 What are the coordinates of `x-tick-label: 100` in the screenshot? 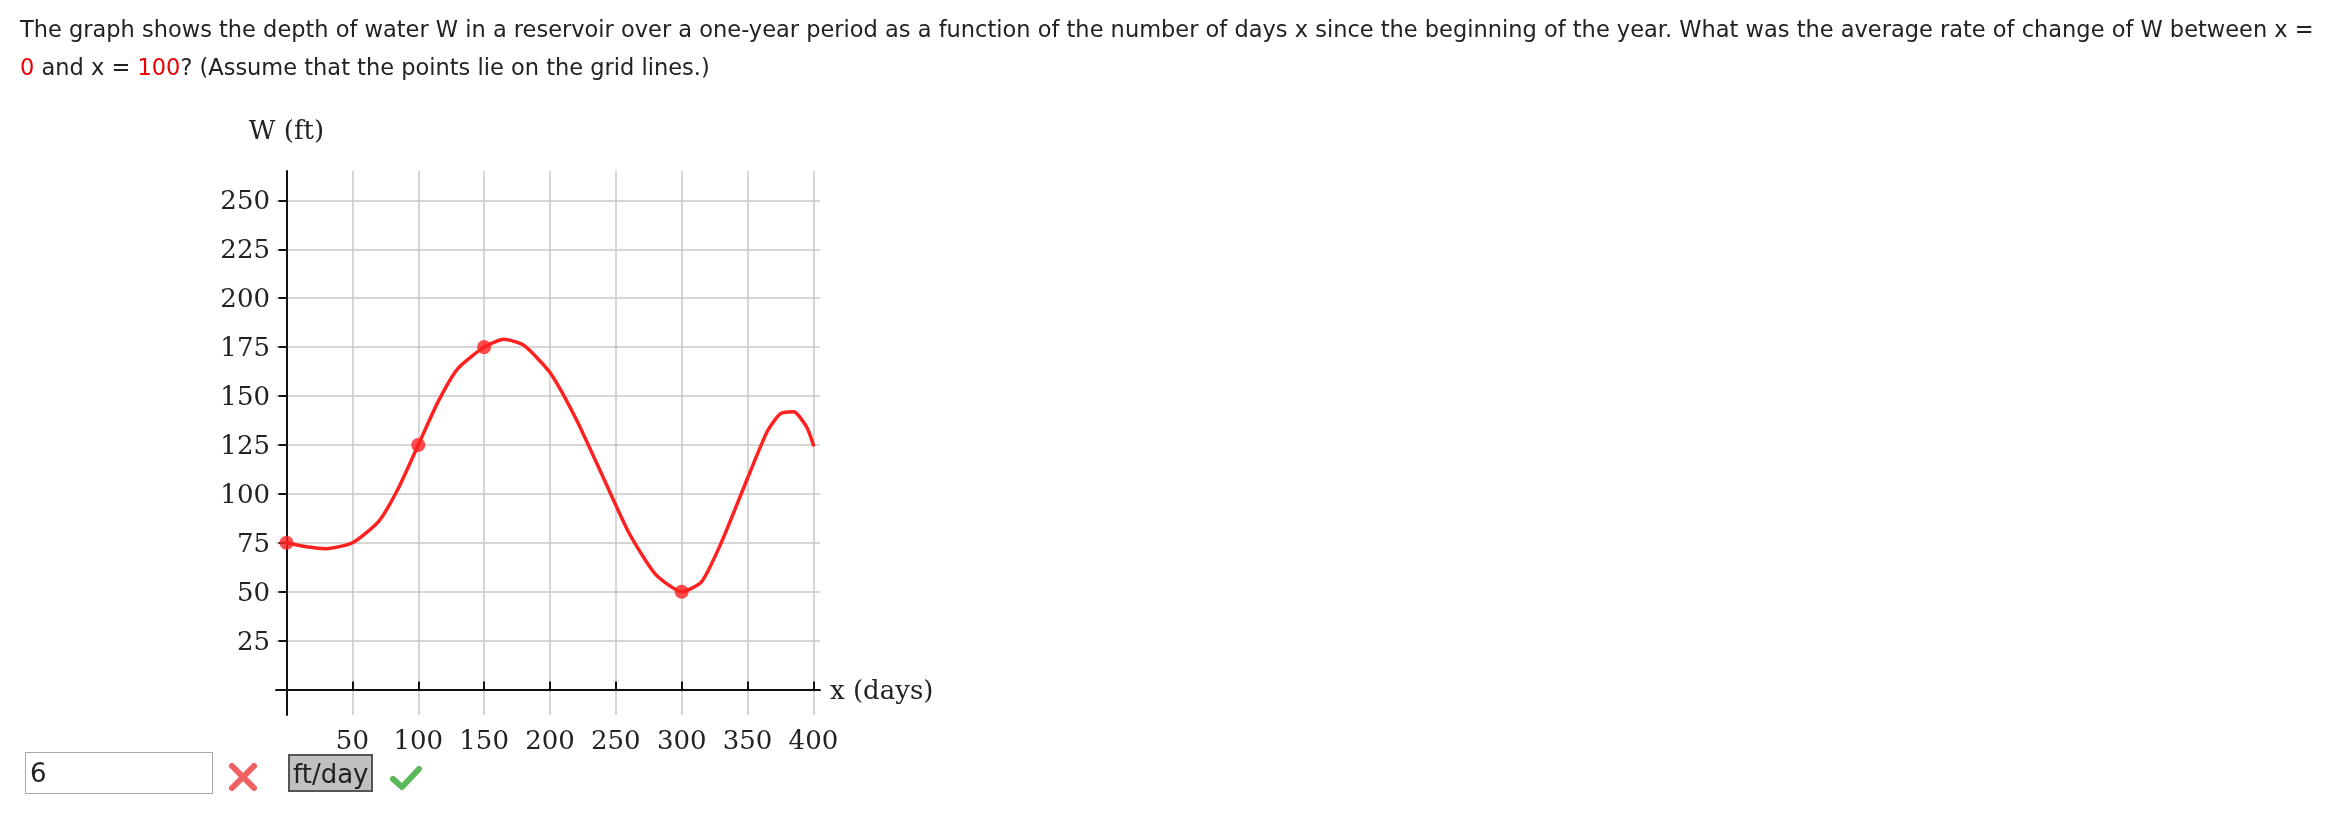 It's located at (418, 740).